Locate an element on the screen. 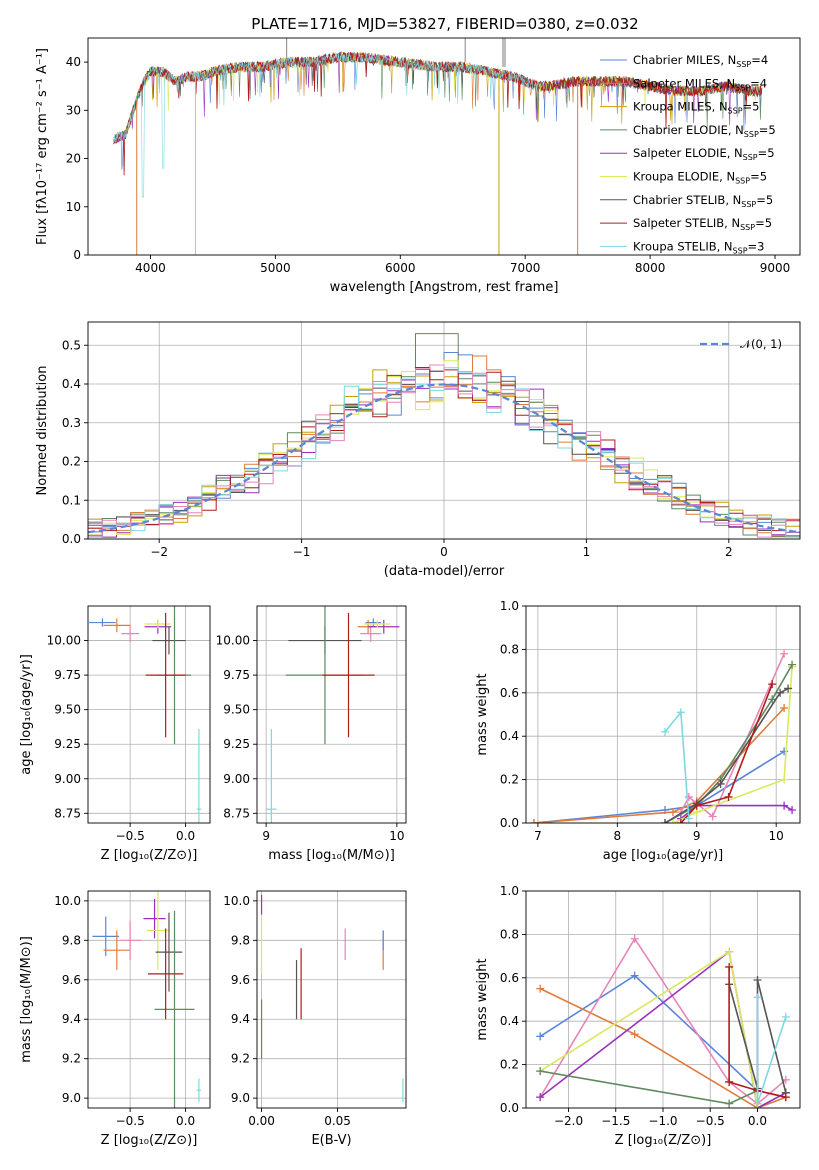  legend-label: Salpeter MILES, NSSP=4 is located at coordinates (700, 84).